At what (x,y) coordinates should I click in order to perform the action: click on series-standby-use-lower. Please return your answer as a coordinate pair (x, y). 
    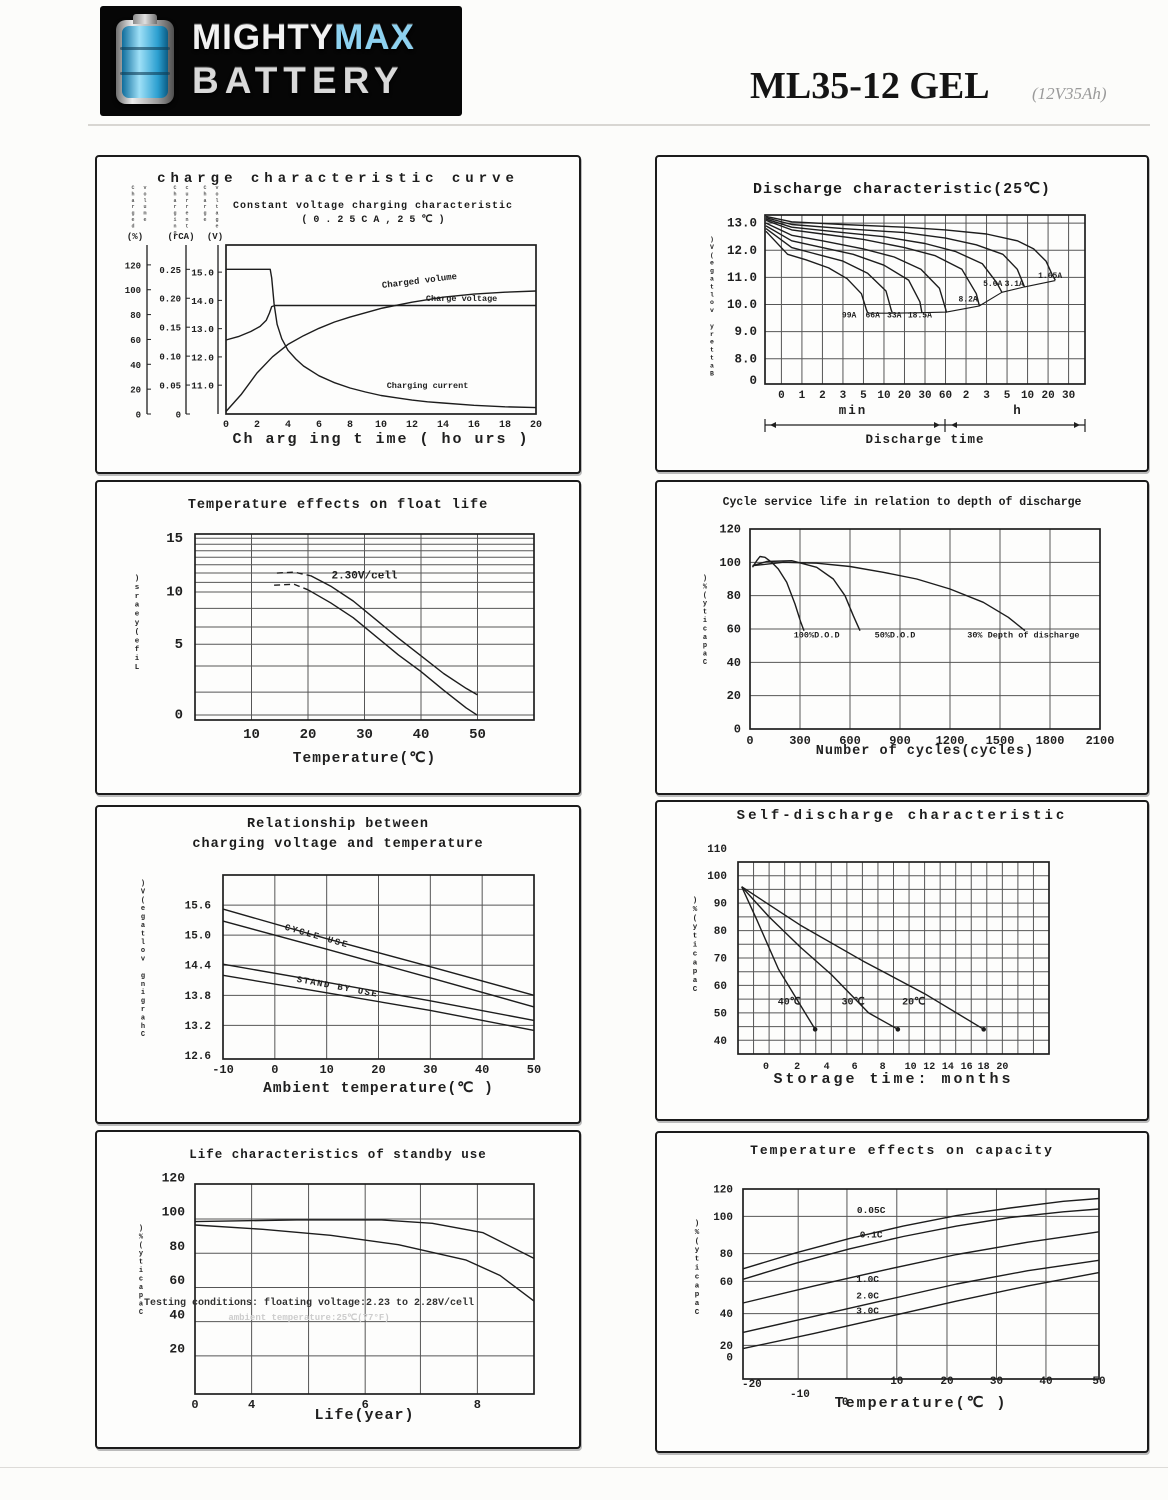
    Looking at the image, I should click on (378, 1003).